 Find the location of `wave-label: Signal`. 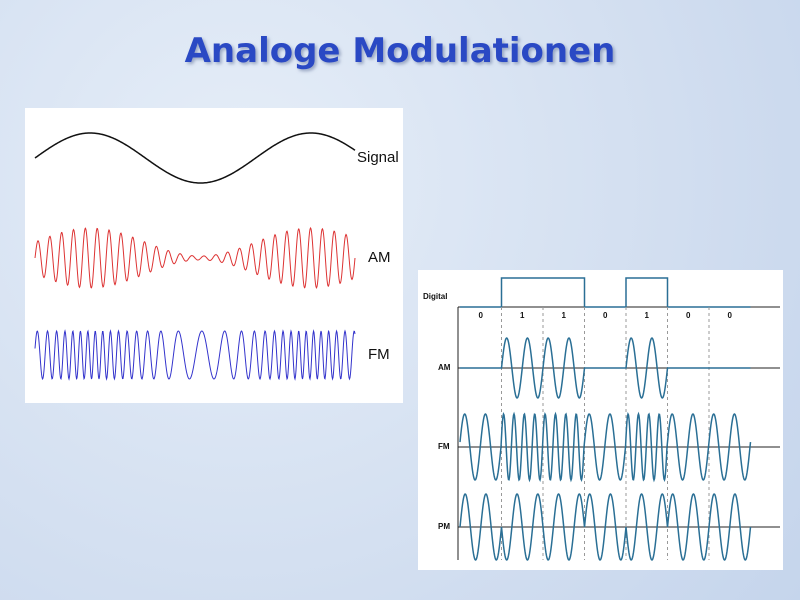

wave-label: Signal is located at coordinates (378, 157).